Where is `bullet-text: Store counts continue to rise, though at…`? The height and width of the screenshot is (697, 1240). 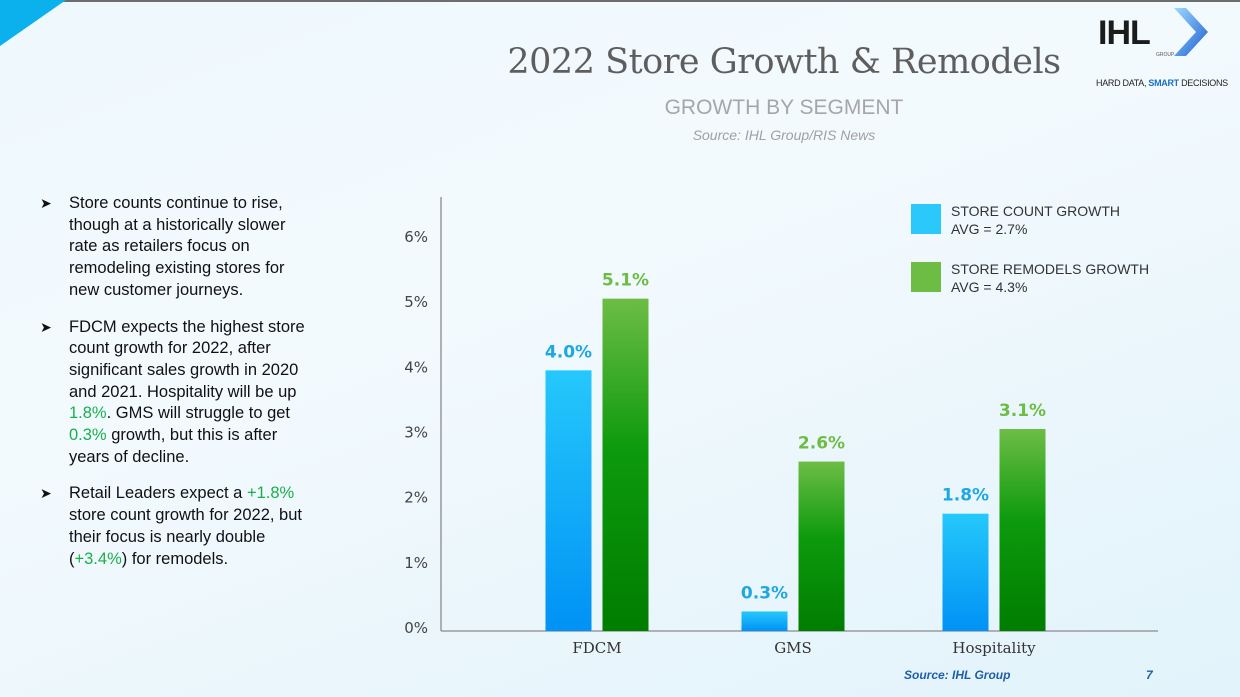 bullet-text: Store counts continue to rise, though at… is located at coordinates (177, 246).